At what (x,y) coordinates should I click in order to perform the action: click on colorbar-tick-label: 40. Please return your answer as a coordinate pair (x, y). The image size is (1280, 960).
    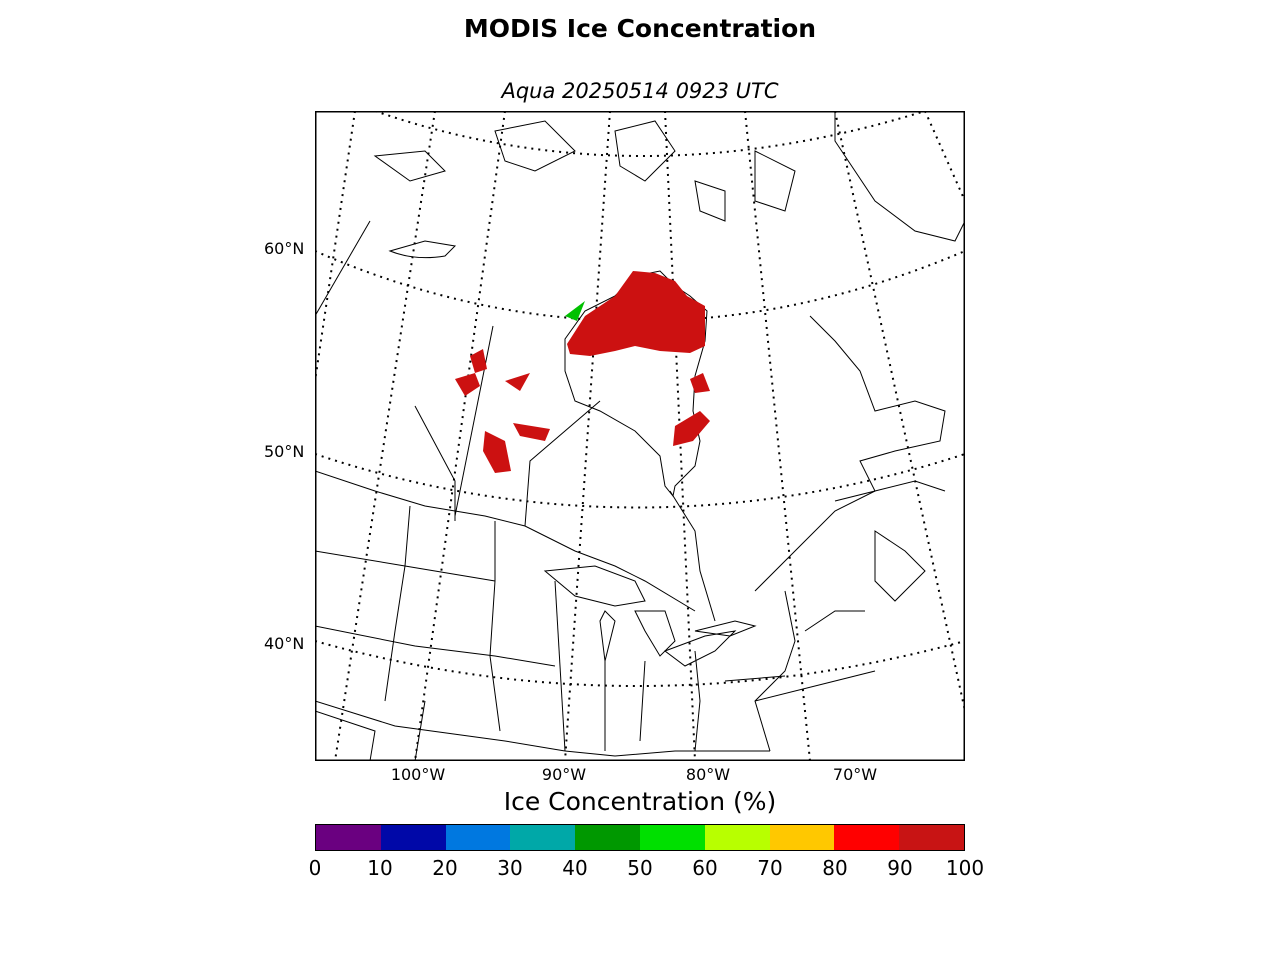
    Looking at the image, I should click on (575, 868).